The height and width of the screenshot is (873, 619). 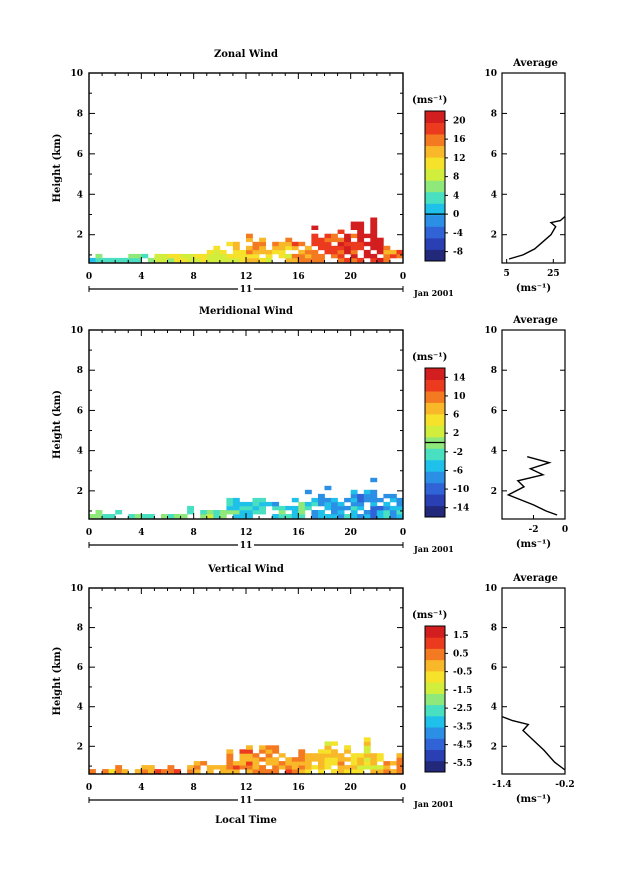 I want to click on y-tick-label: 8, so click(x=80, y=114).